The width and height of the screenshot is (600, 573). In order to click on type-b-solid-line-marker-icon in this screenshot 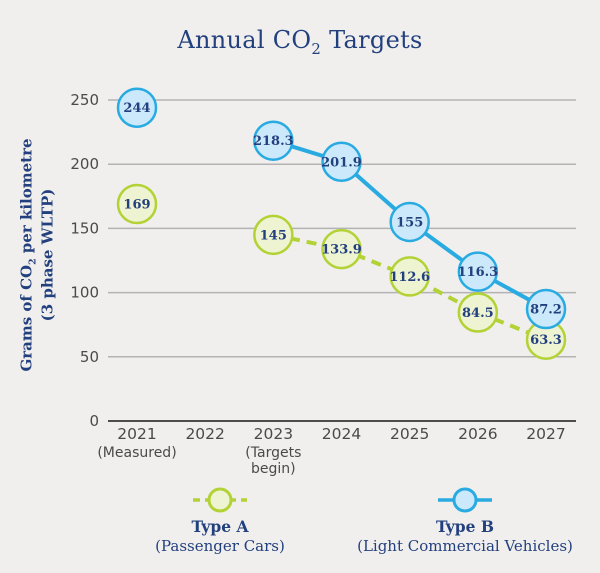, I will do `click(465, 500)`.